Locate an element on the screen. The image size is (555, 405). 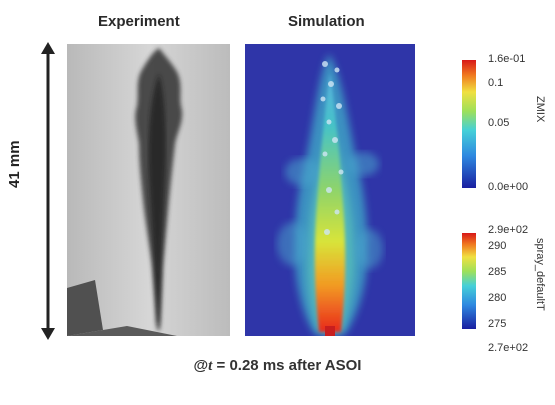
caption-suffix: ms after ASOI is located at coordinates (310, 365).